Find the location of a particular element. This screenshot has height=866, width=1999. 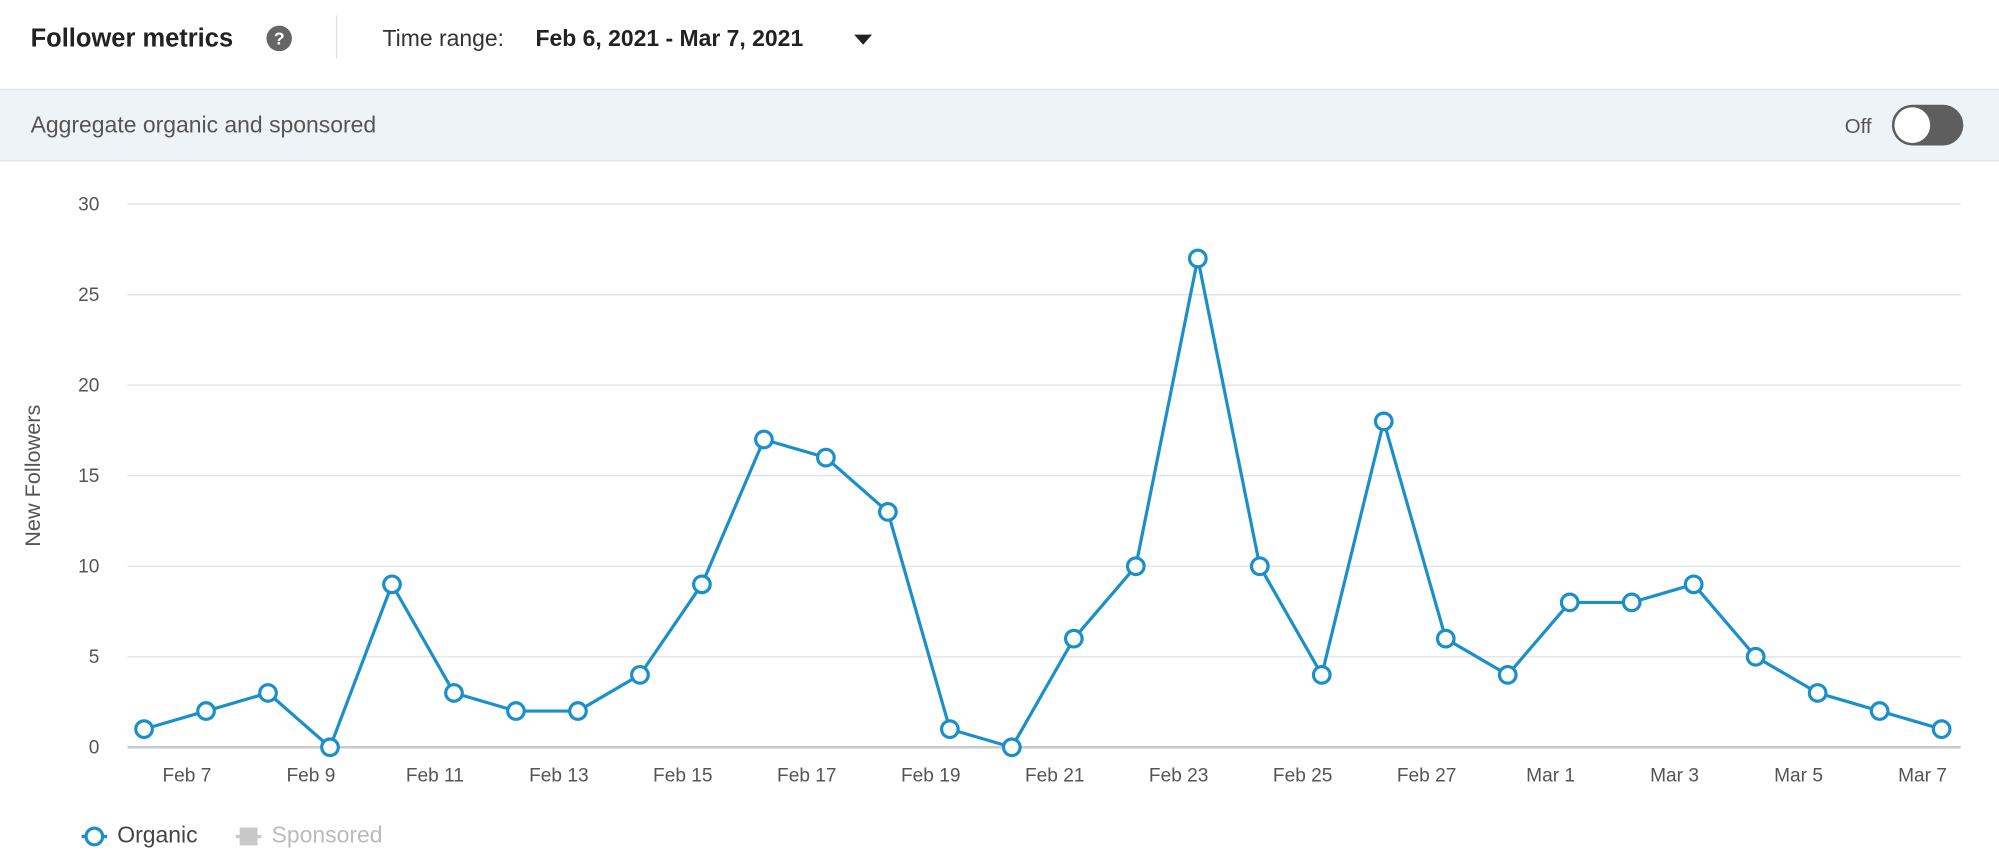

y-tick-label: 15 is located at coordinates (88, 476).